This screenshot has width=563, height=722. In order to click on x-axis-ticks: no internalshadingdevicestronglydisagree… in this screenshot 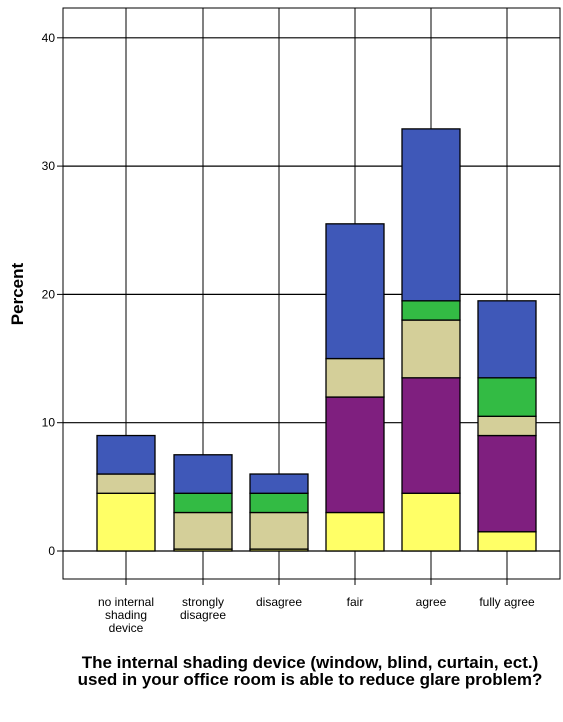, I will do `click(316, 607)`.